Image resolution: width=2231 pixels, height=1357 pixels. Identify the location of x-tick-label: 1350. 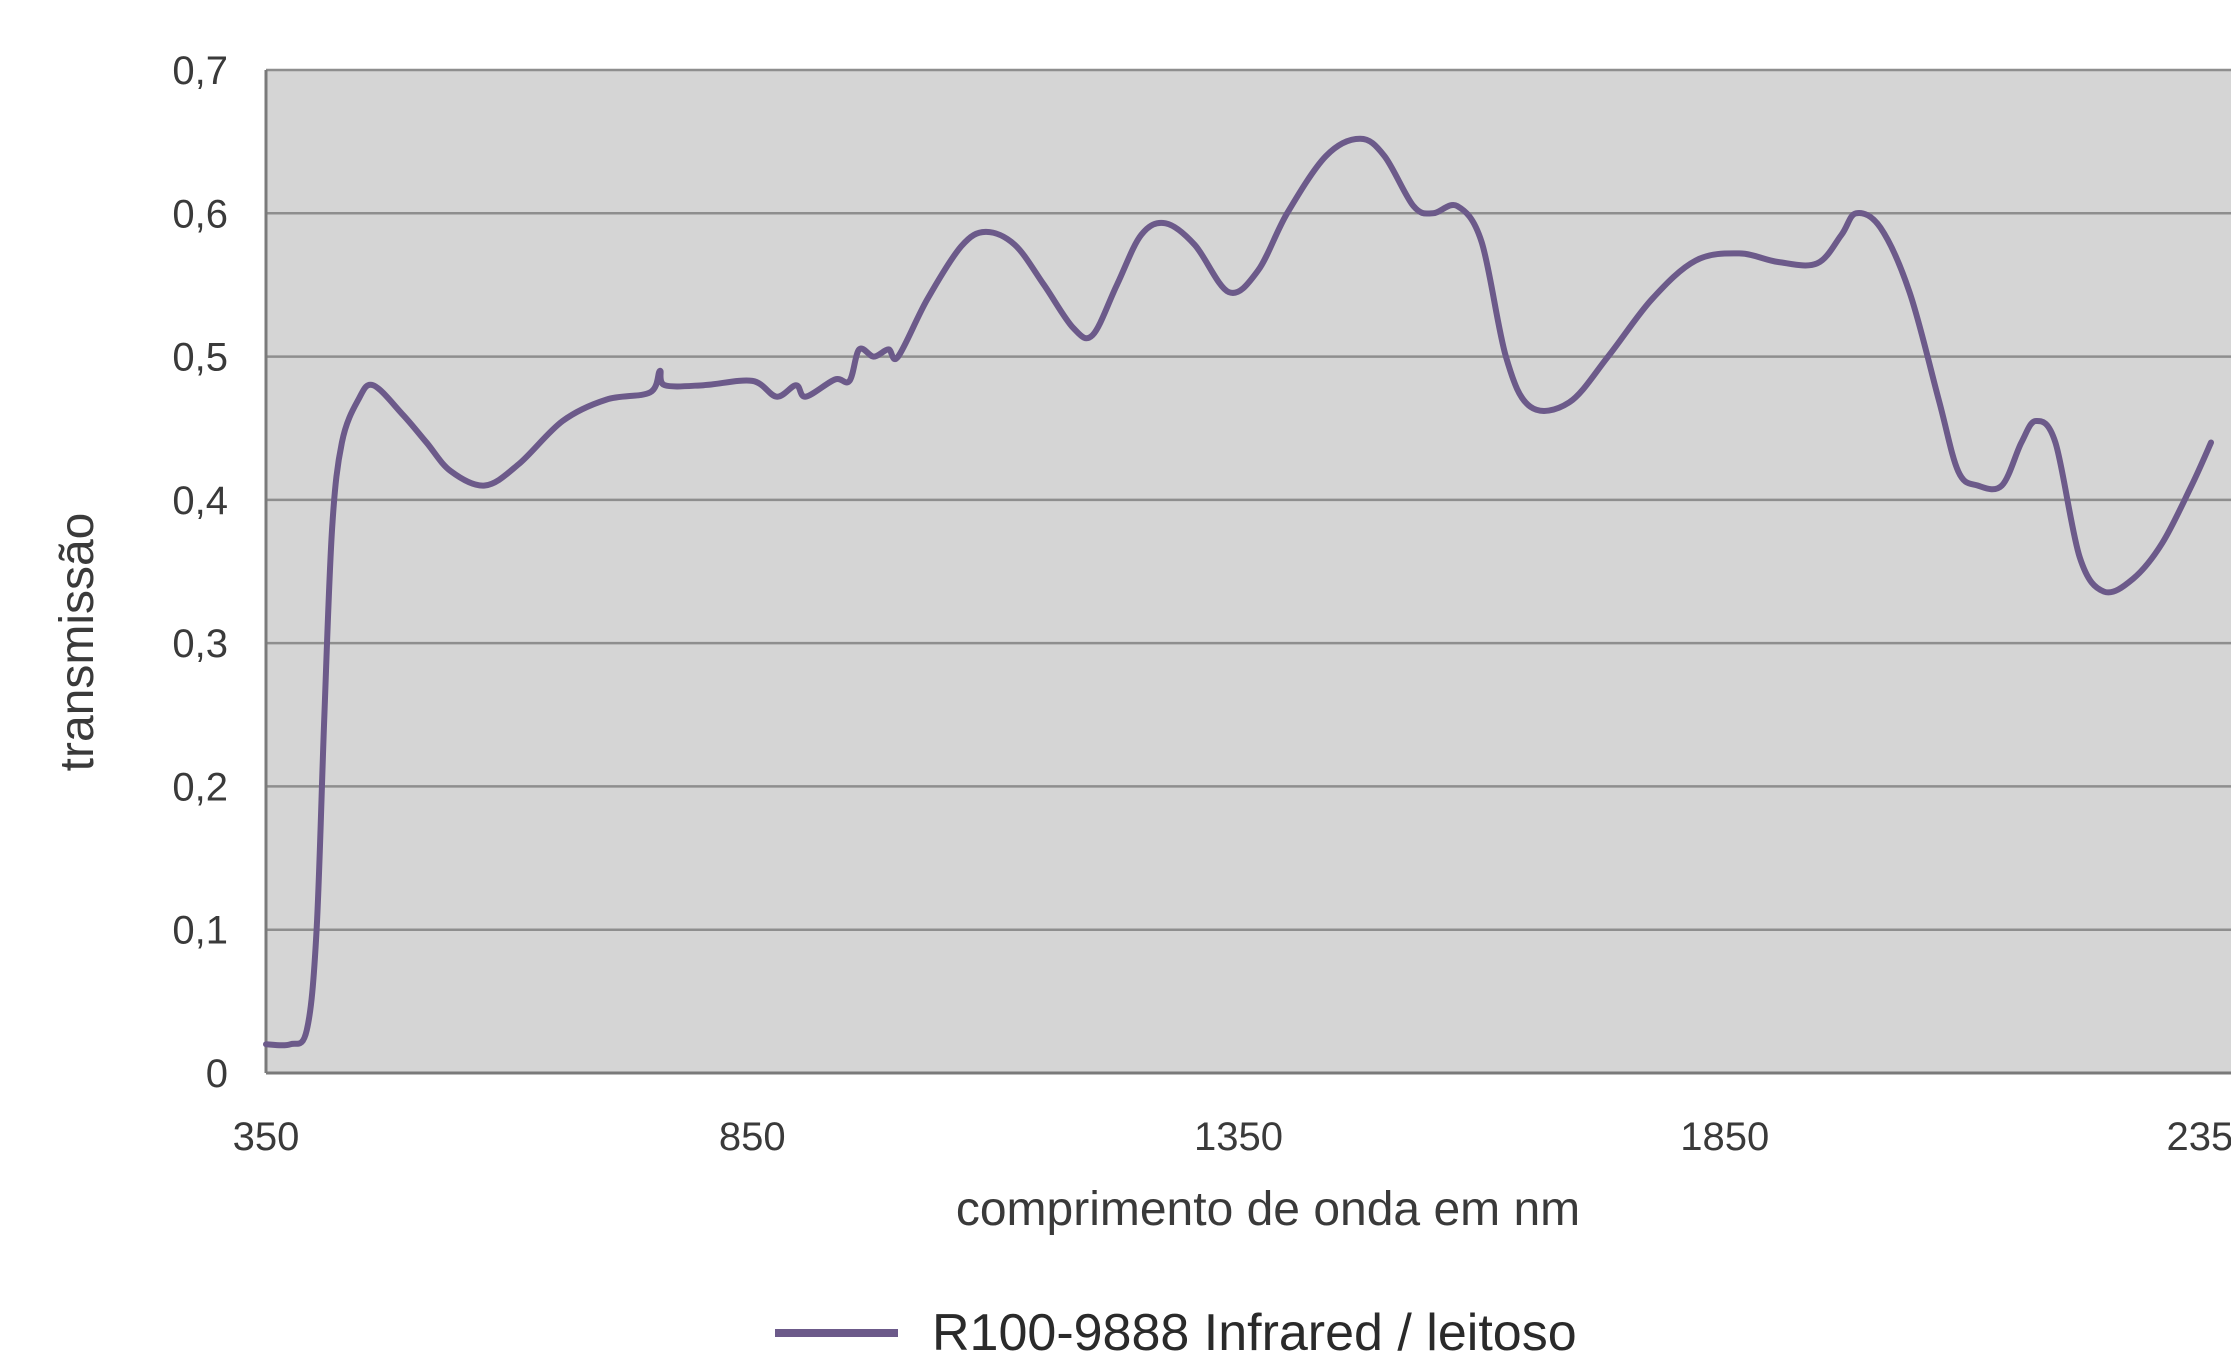
(1238, 1137).